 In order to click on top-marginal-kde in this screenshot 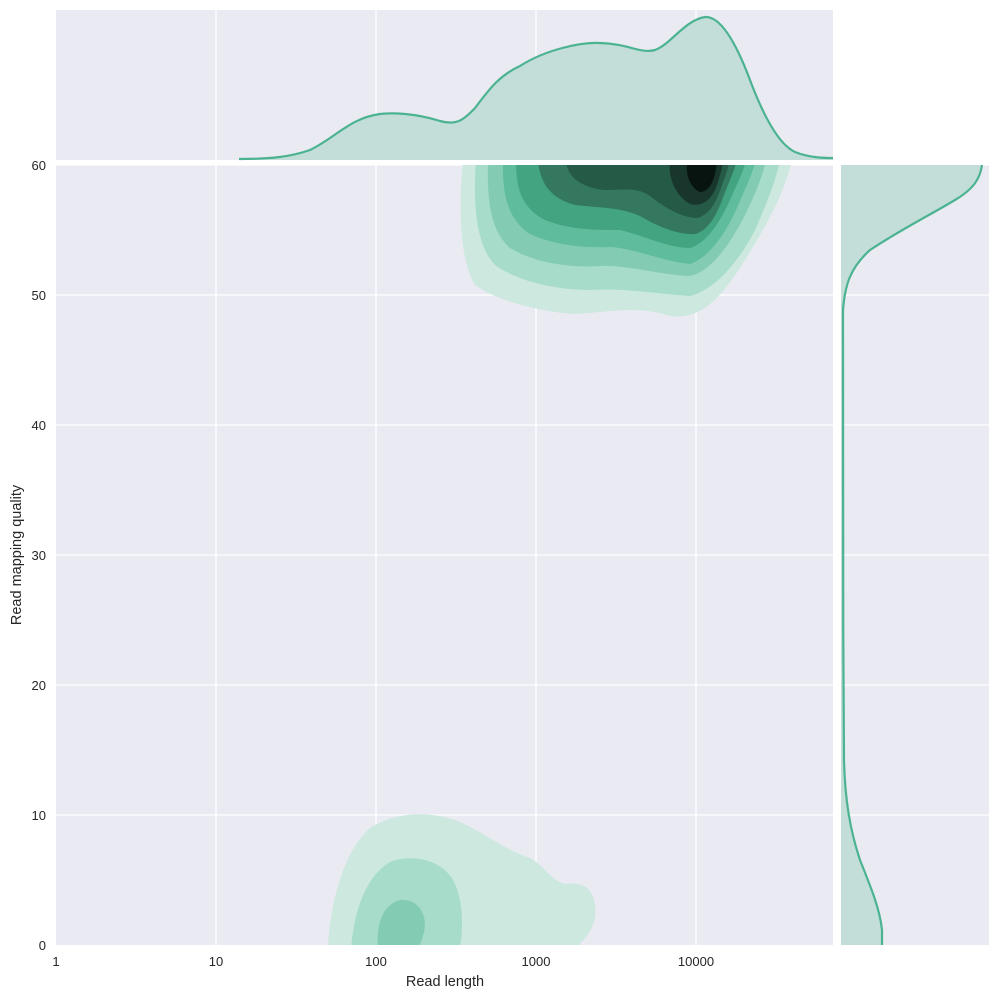, I will do `click(536, 88)`.